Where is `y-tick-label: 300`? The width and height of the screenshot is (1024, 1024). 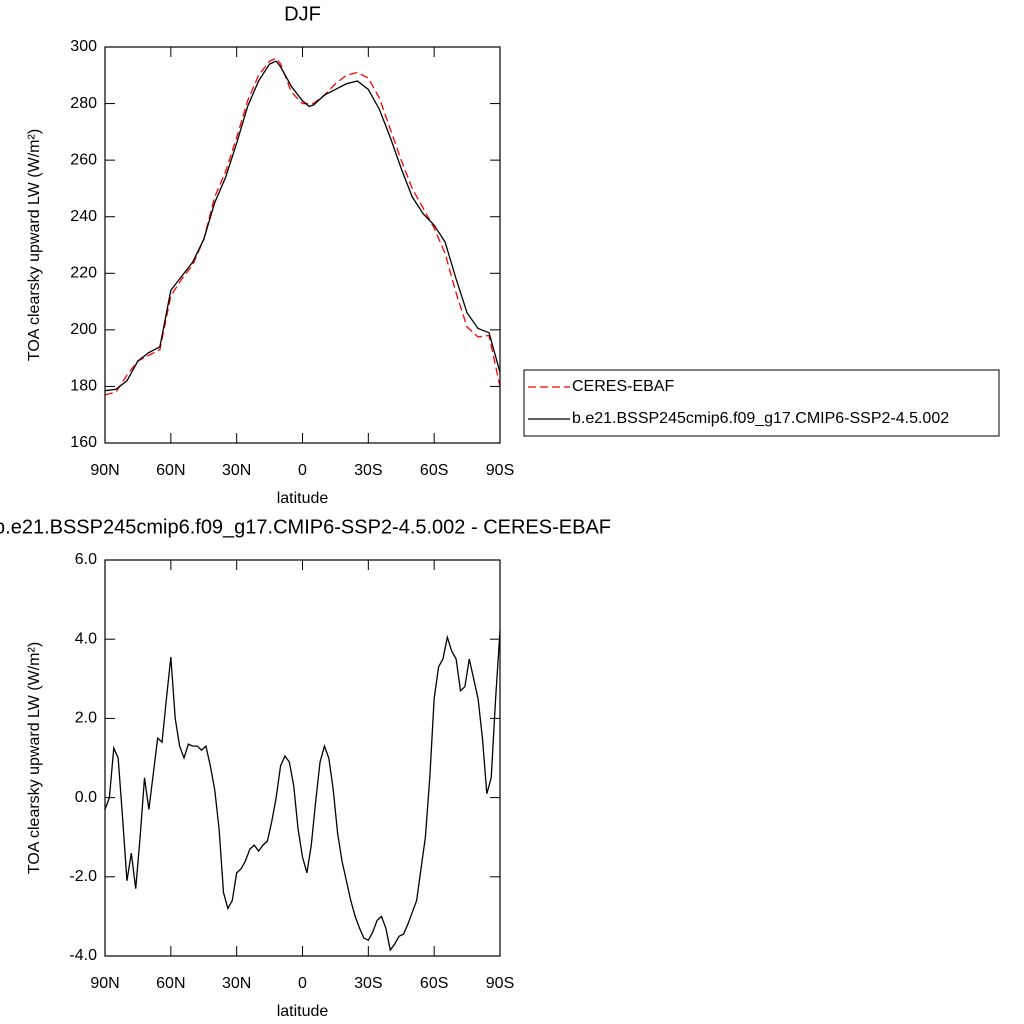 y-tick-label: 300 is located at coordinates (83, 46).